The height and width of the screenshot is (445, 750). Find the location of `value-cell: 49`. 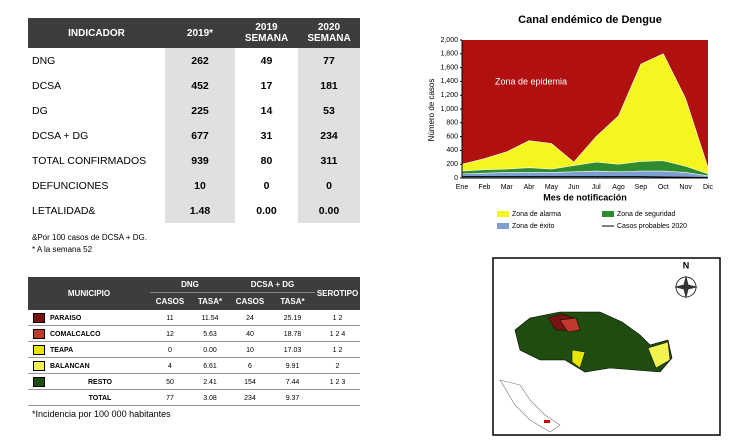

value-cell: 49 is located at coordinates (266, 60).